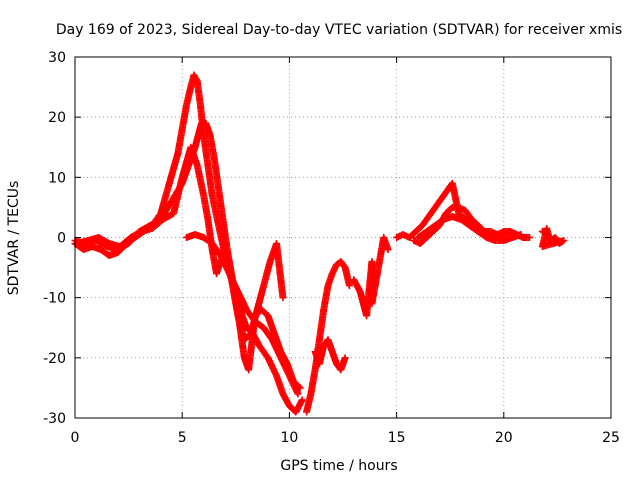 This screenshot has height=480, width=640. Describe the element at coordinates (242, 314) in the screenshot. I see `series-track-d` at that location.